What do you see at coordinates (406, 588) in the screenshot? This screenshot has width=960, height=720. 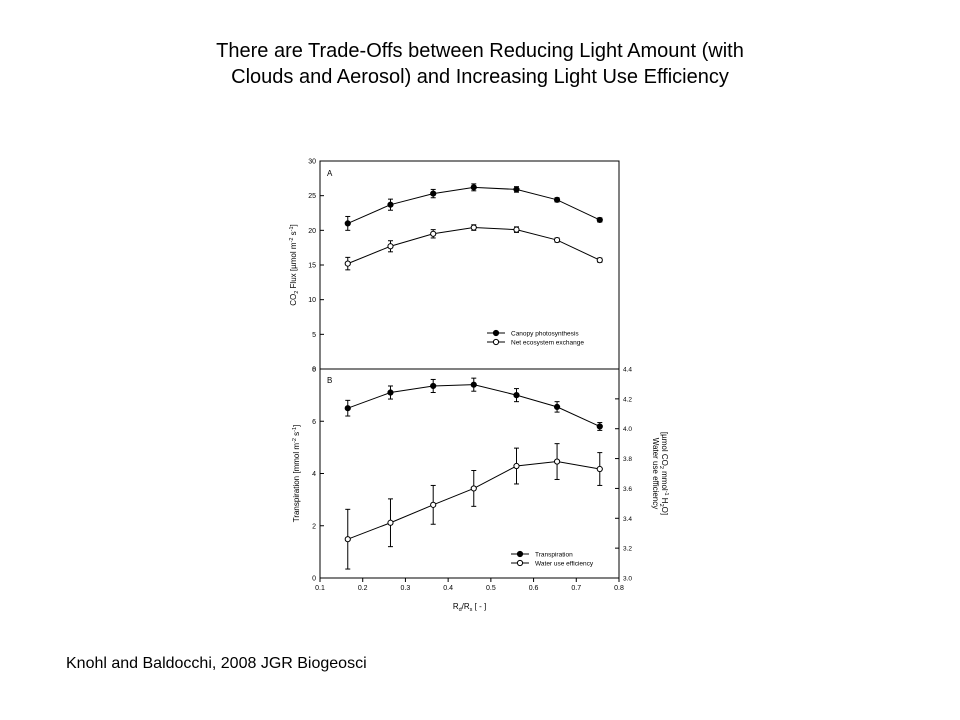 I see `x-tick-label: 0.3` at bounding box center [406, 588].